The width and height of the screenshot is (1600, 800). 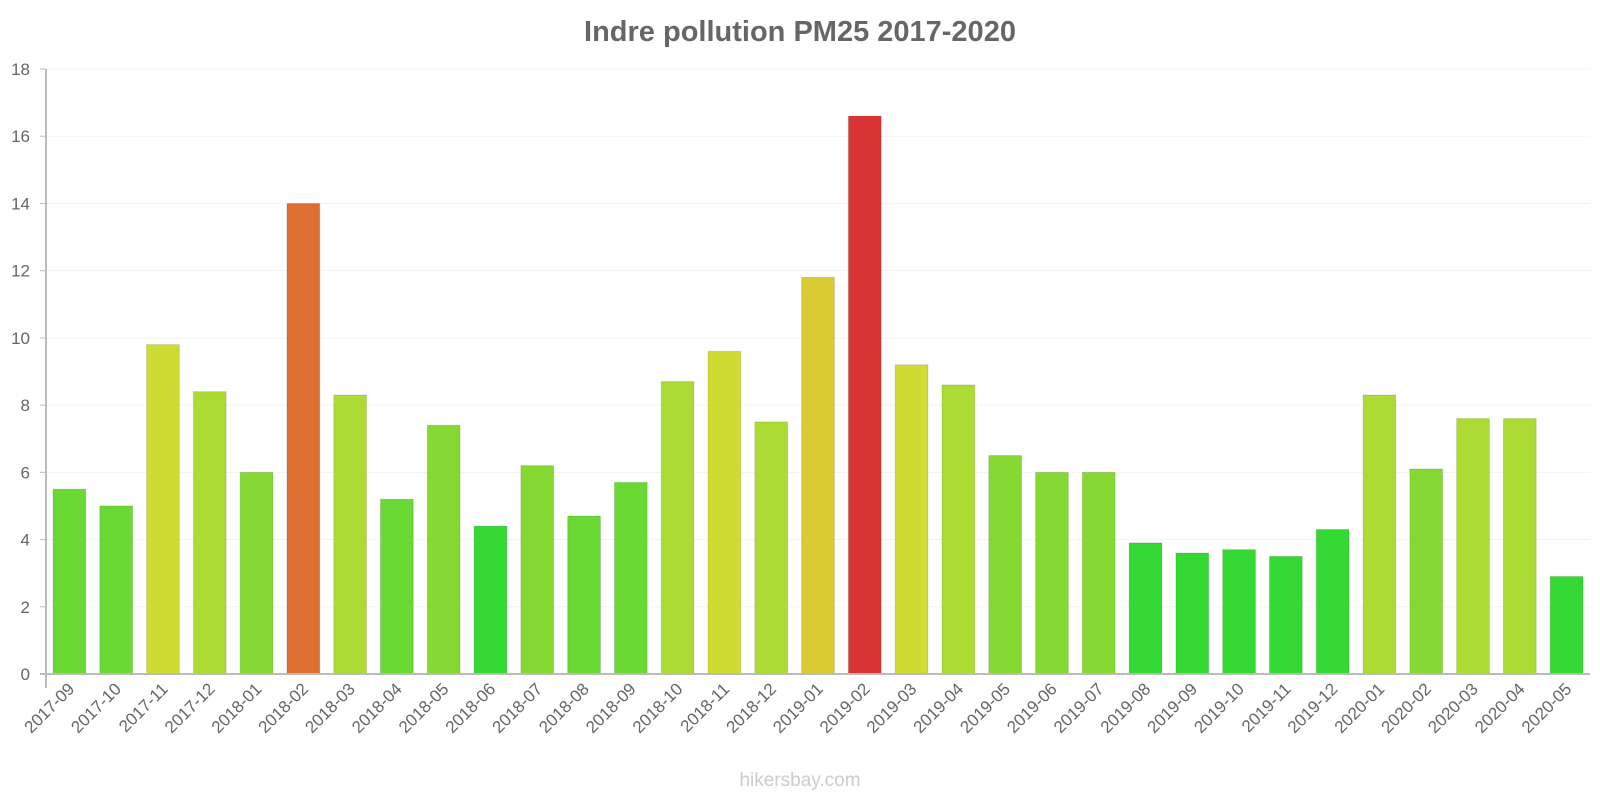 I want to click on x-tick-label: 2018-01, so click(x=237, y=708).